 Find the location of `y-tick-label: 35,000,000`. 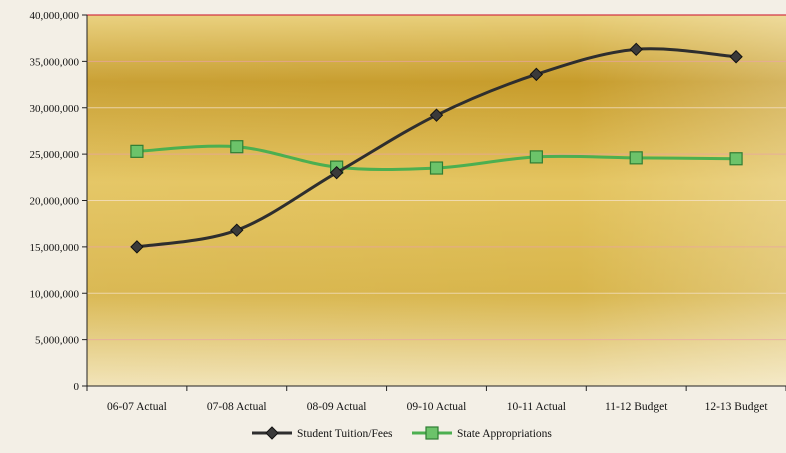

y-tick-label: 35,000,000 is located at coordinates (55, 62).